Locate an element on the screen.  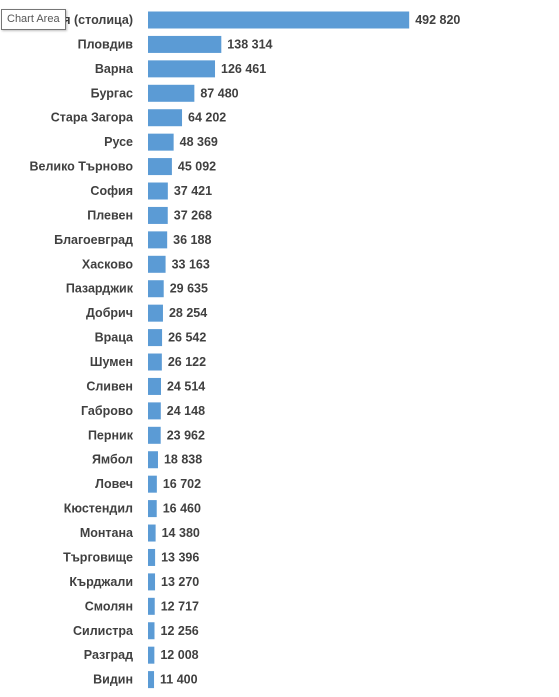
category-label: Пазарджик is located at coordinates (100, 289).